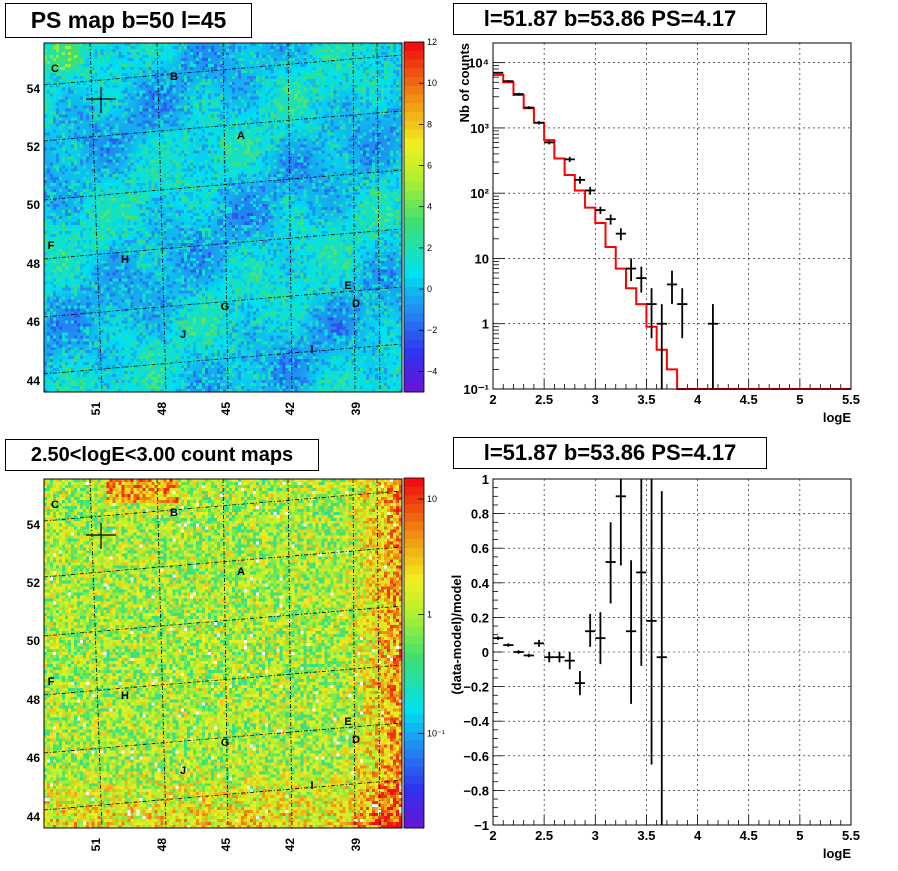 This screenshot has width=898, height=871. Describe the element at coordinates (356, 304) in the screenshot. I see `source-label-d: D` at that location.